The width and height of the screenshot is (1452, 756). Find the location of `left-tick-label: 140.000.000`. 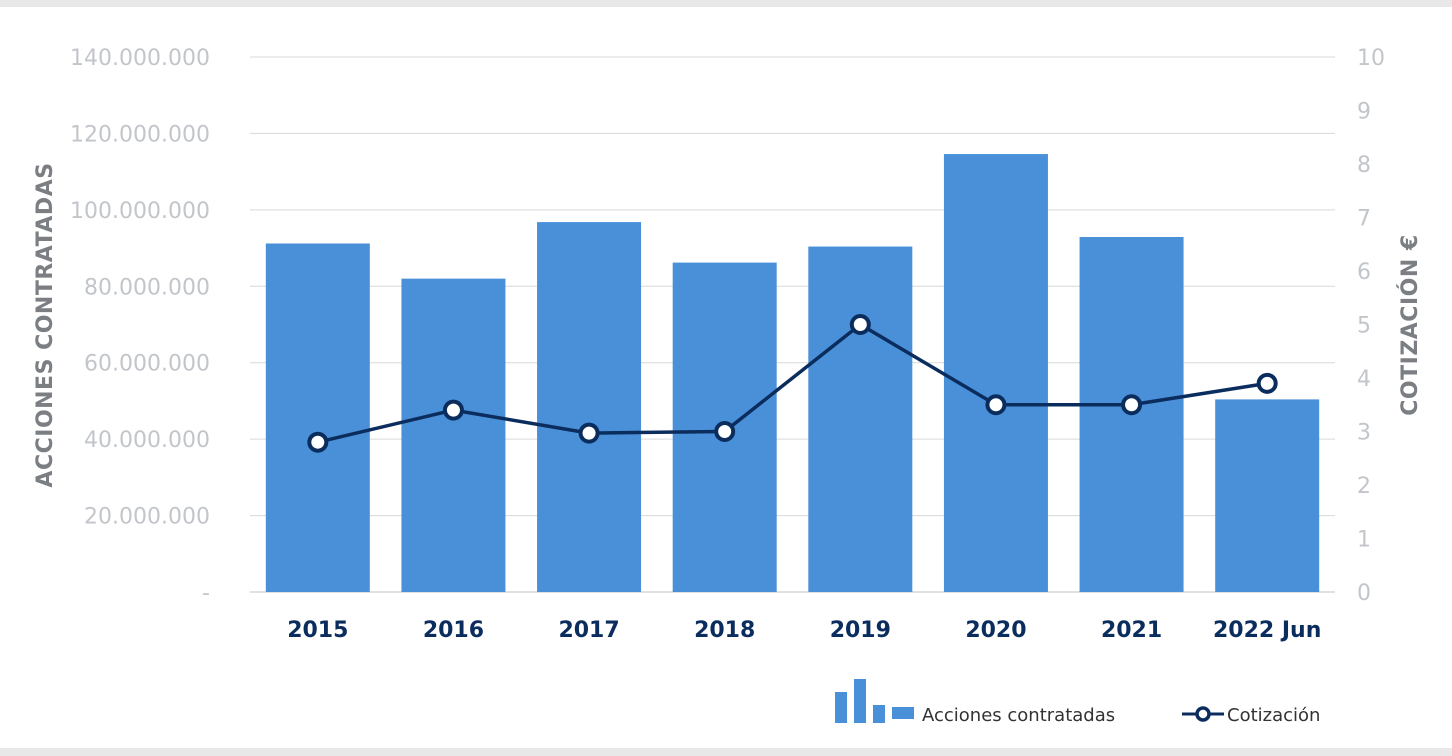

left-tick-label: 140.000.000 is located at coordinates (140, 58).